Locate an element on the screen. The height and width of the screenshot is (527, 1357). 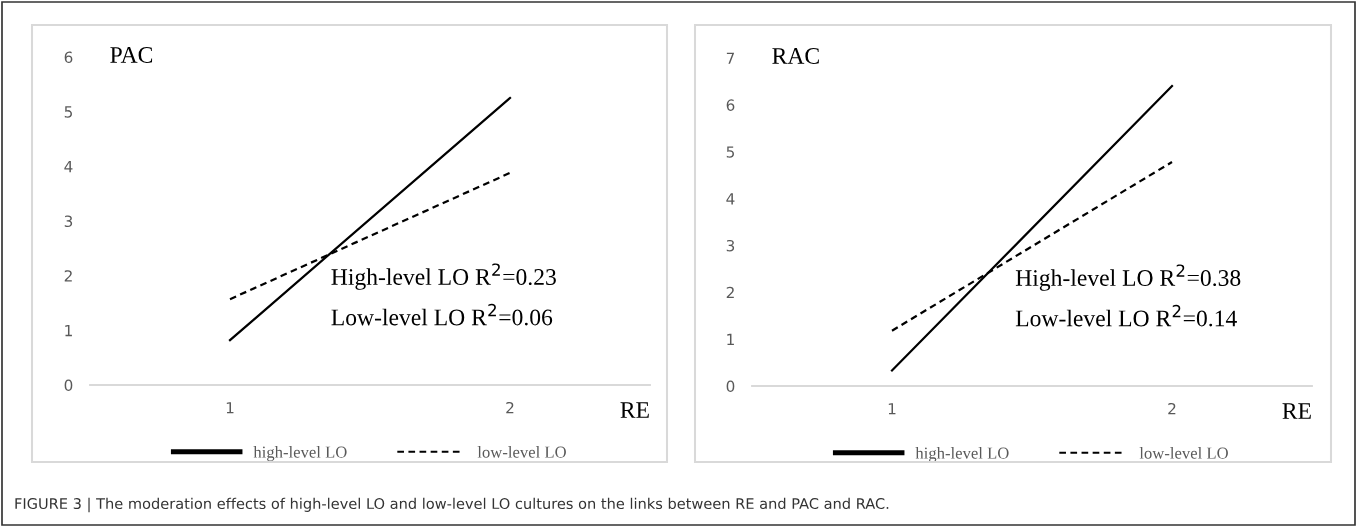
annotation: Low-level LO R$^{2}$=0.14 is located at coordinates (1126, 315).